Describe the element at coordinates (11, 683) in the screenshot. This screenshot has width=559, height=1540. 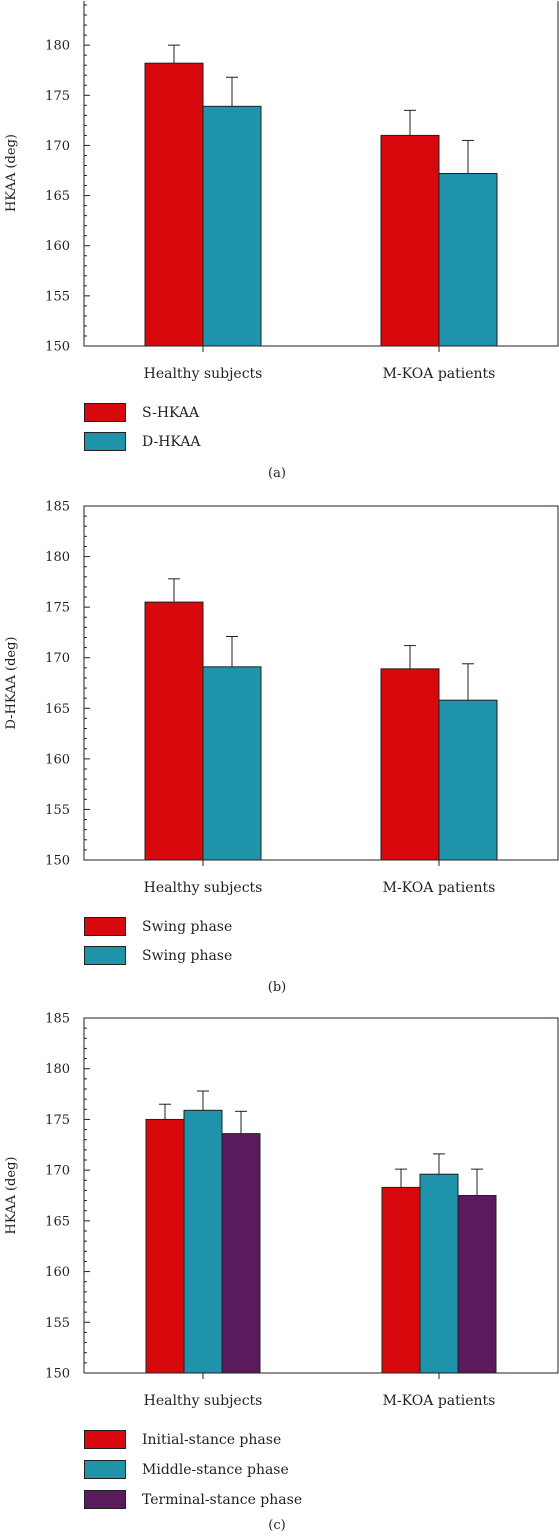
I see `y-axis-label: D-HKAA (deg)` at that location.